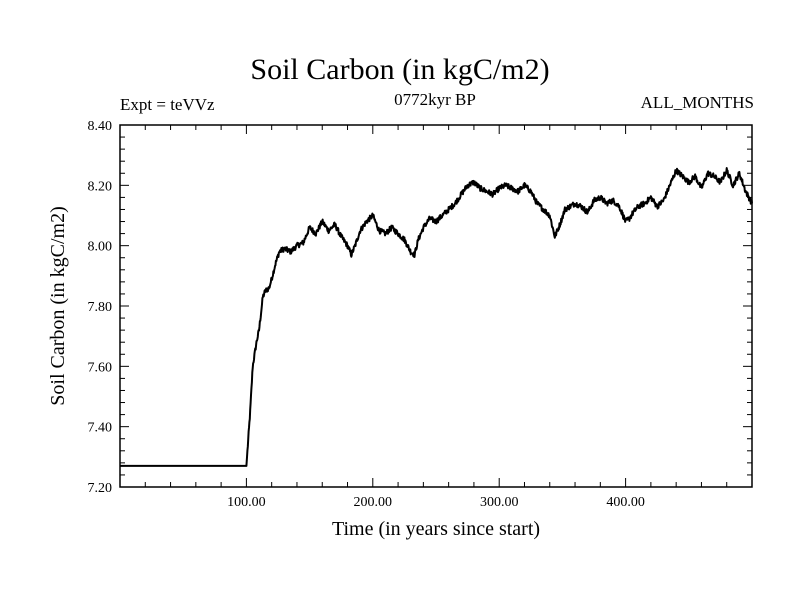 This screenshot has height=600, width=800. What do you see at coordinates (373, 502) in the screenshot?
I see `x-tick-label: 200.00` at bounding box center [373, 502].